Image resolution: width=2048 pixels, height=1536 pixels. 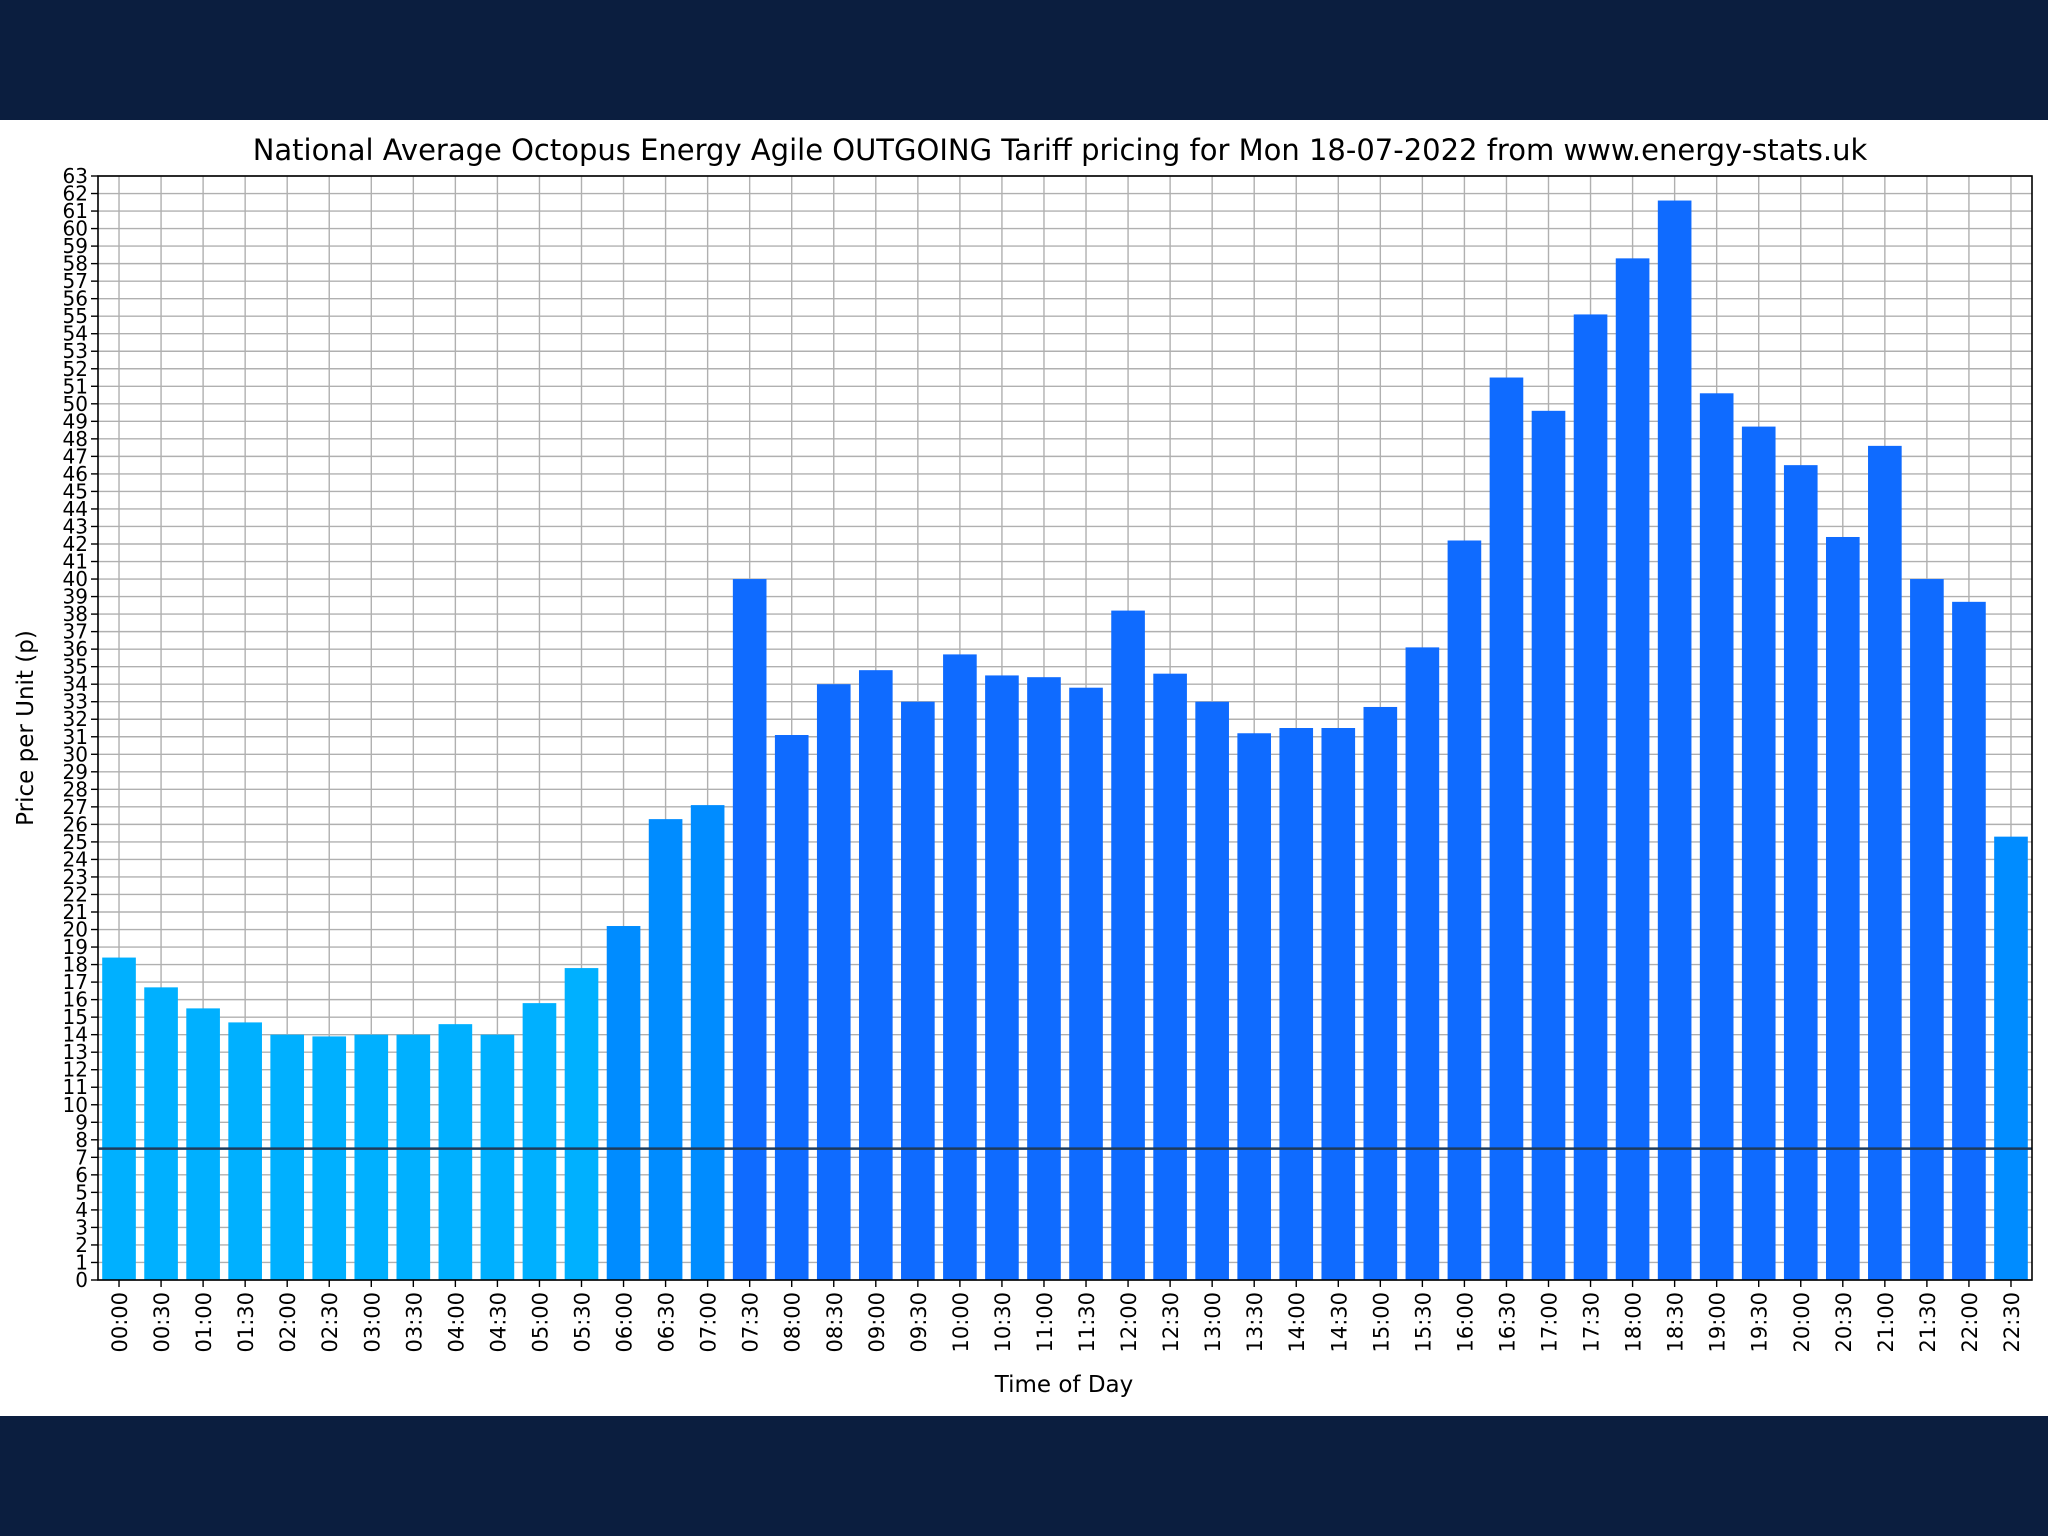 I want to click on y-tick-label: 52, so click(x=75, y=369).